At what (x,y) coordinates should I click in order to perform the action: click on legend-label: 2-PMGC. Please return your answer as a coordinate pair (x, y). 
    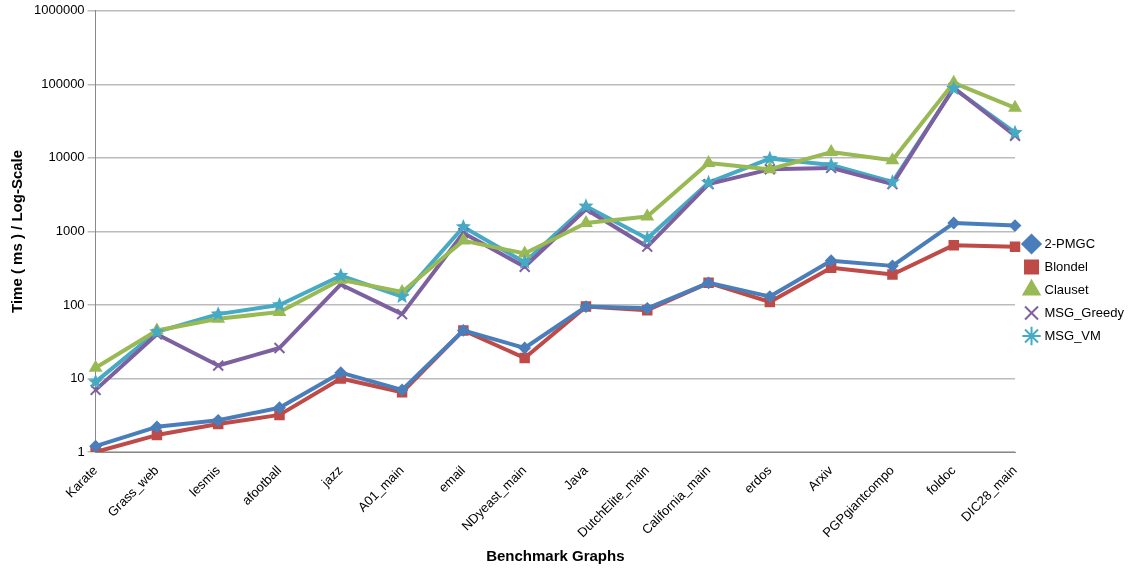
    Looking at the image, I should click on (1070, 243).